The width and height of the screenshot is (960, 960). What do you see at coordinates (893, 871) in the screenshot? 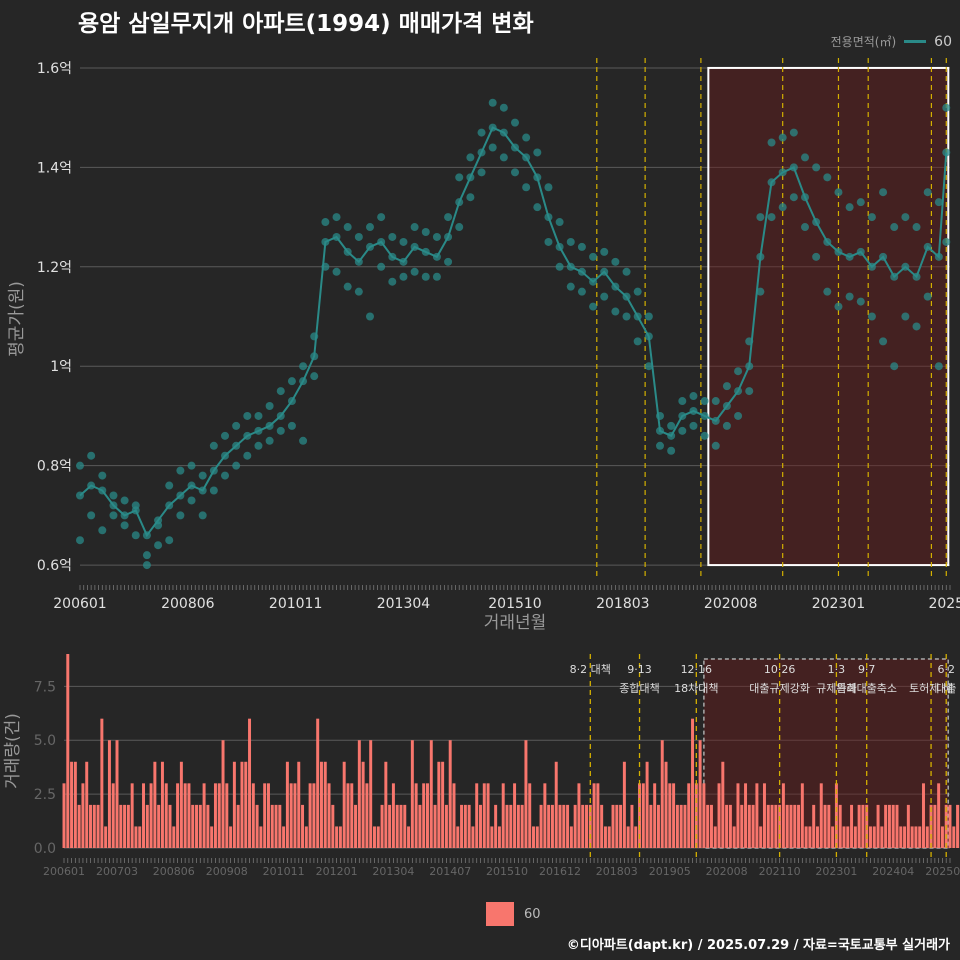
I see `volume-x-tick-label: 202404` at bounding box center [893, 871].